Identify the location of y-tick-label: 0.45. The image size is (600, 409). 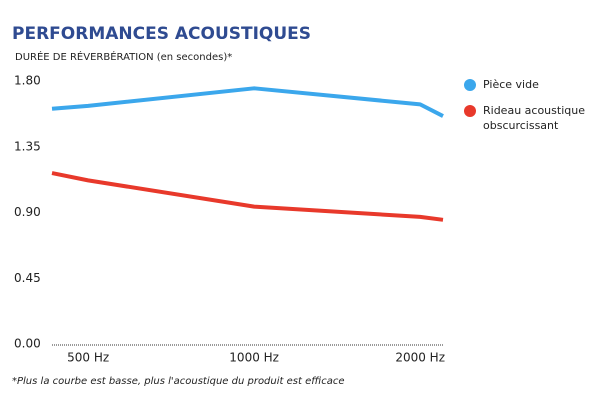
(27, 278).